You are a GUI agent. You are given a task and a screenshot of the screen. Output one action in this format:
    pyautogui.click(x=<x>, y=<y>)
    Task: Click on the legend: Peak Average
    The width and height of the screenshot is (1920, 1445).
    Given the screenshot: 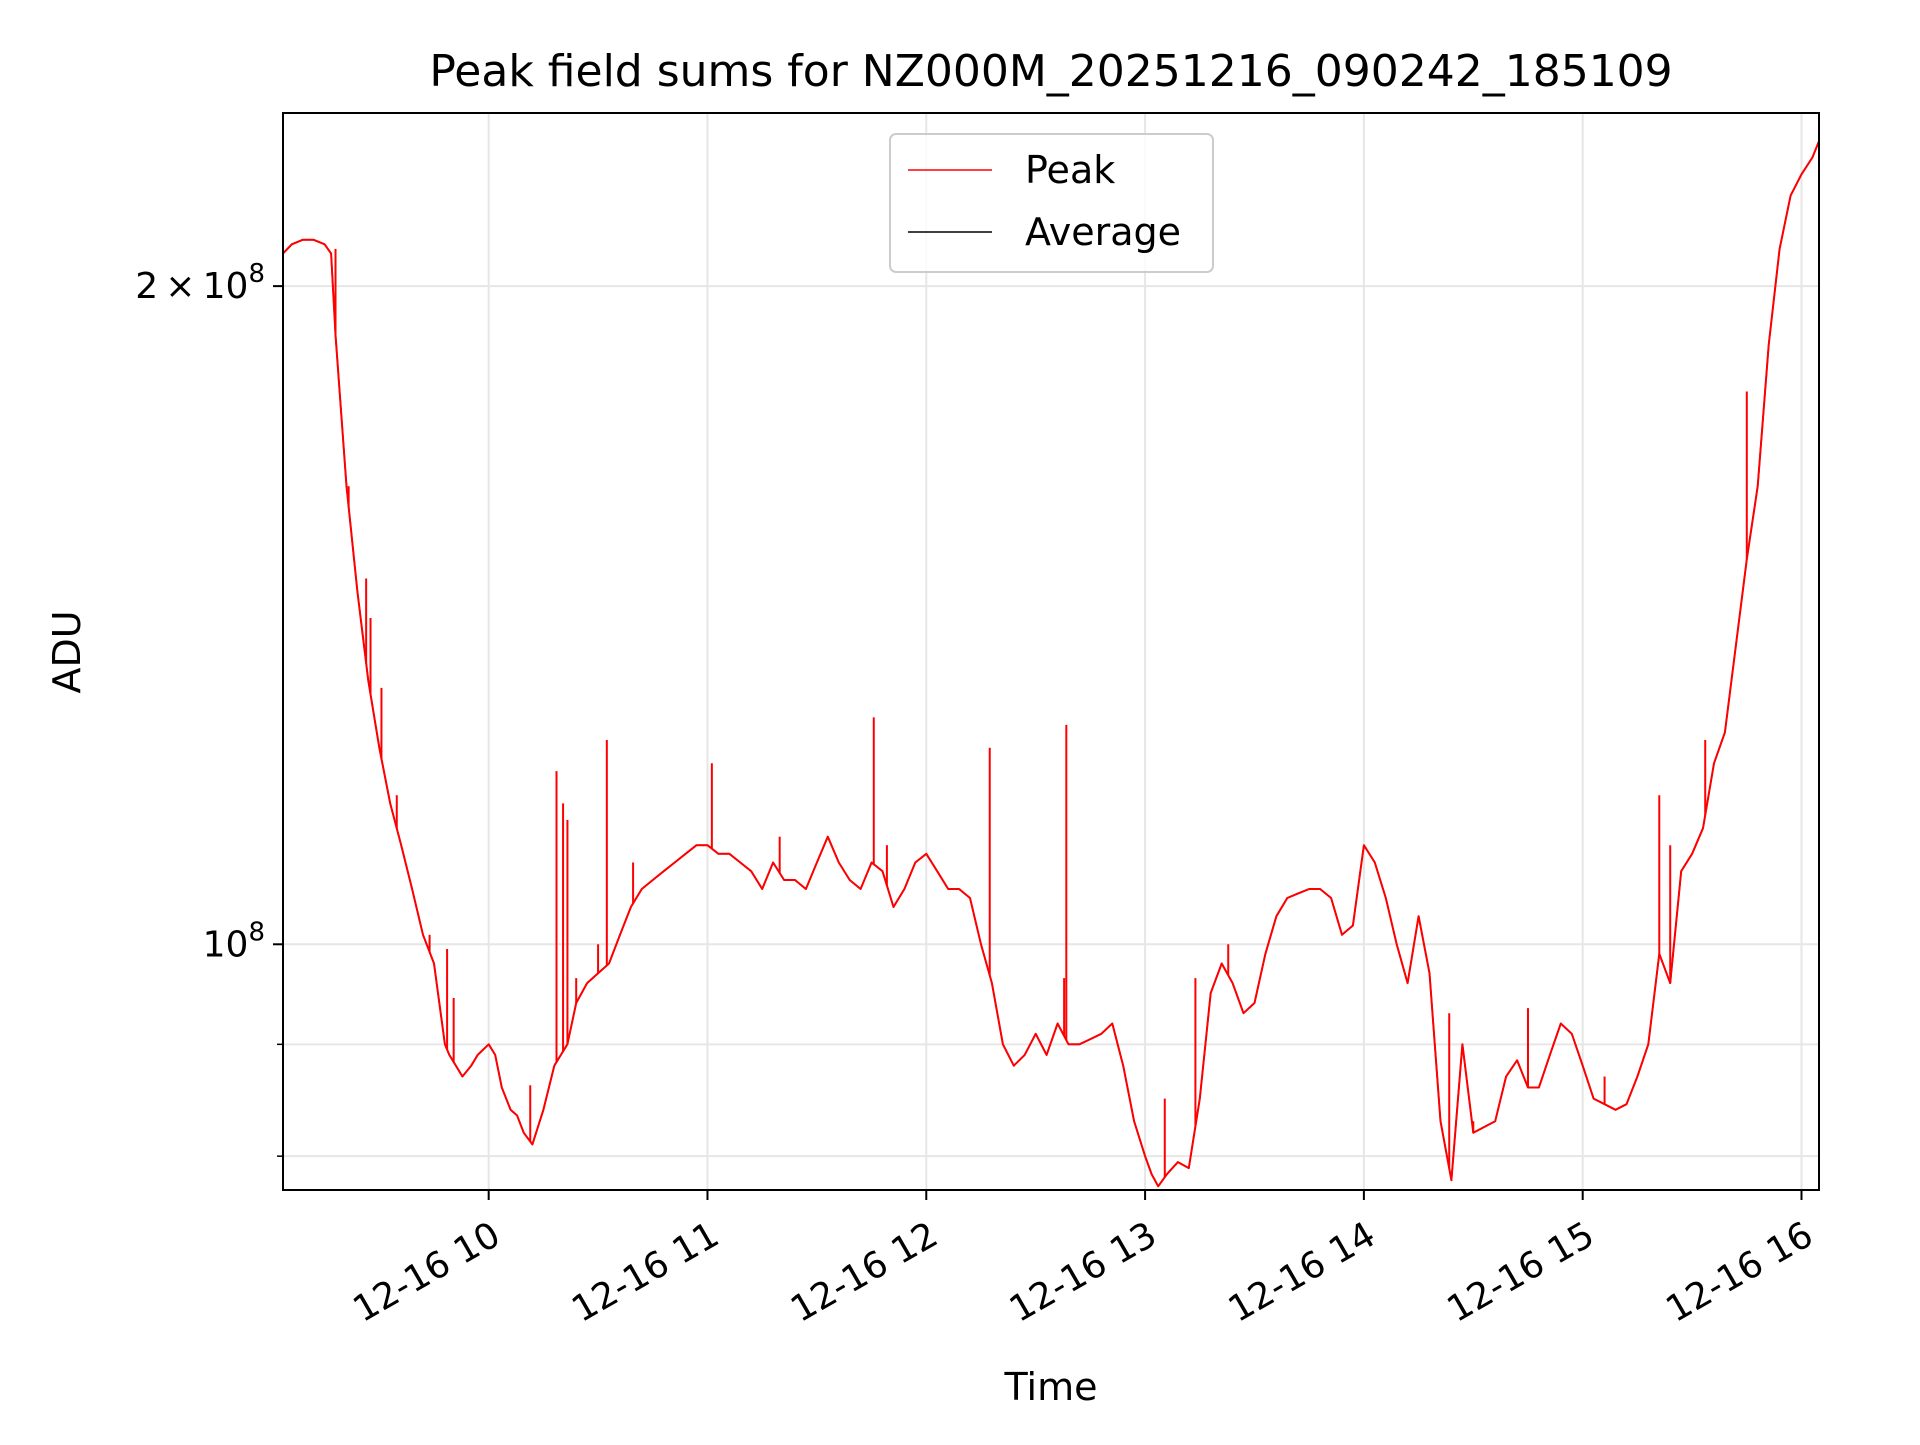 What is the action you would take?
    pyautogui.click(x=1051, y=203)
    